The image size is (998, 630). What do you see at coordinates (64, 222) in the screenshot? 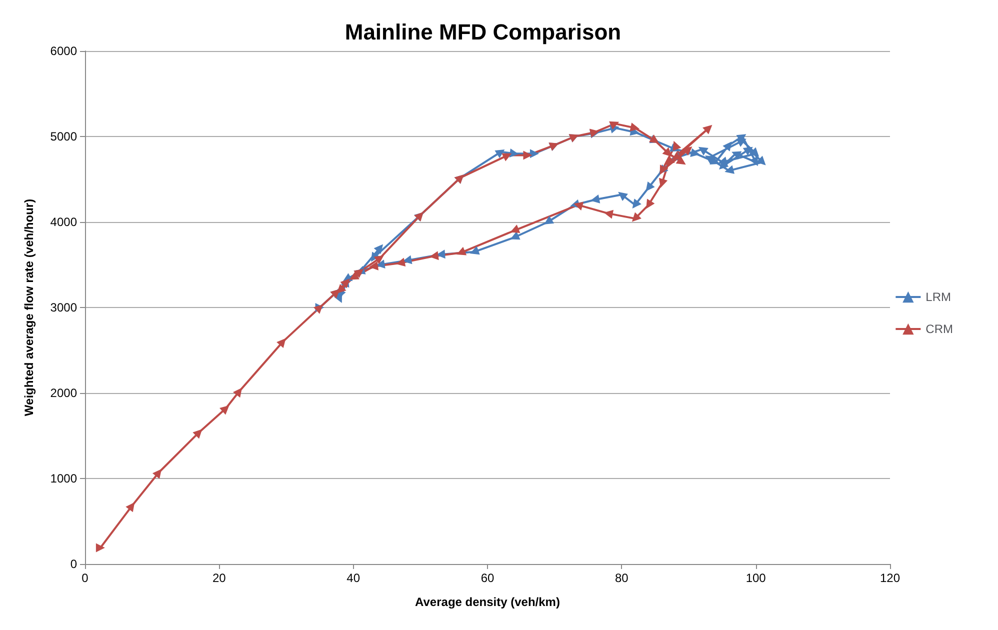
I see `y-tick-label: 4000` at bounding box center [64, 222].